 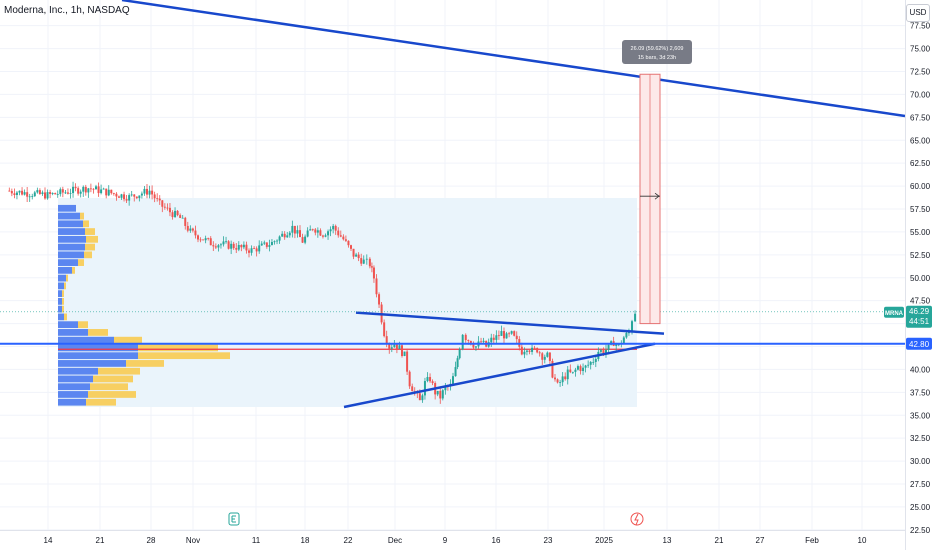 What do you see at coordinates (919, 343) in the screenshot?
I see `support-price-badge` at bounding box center [919, 343].